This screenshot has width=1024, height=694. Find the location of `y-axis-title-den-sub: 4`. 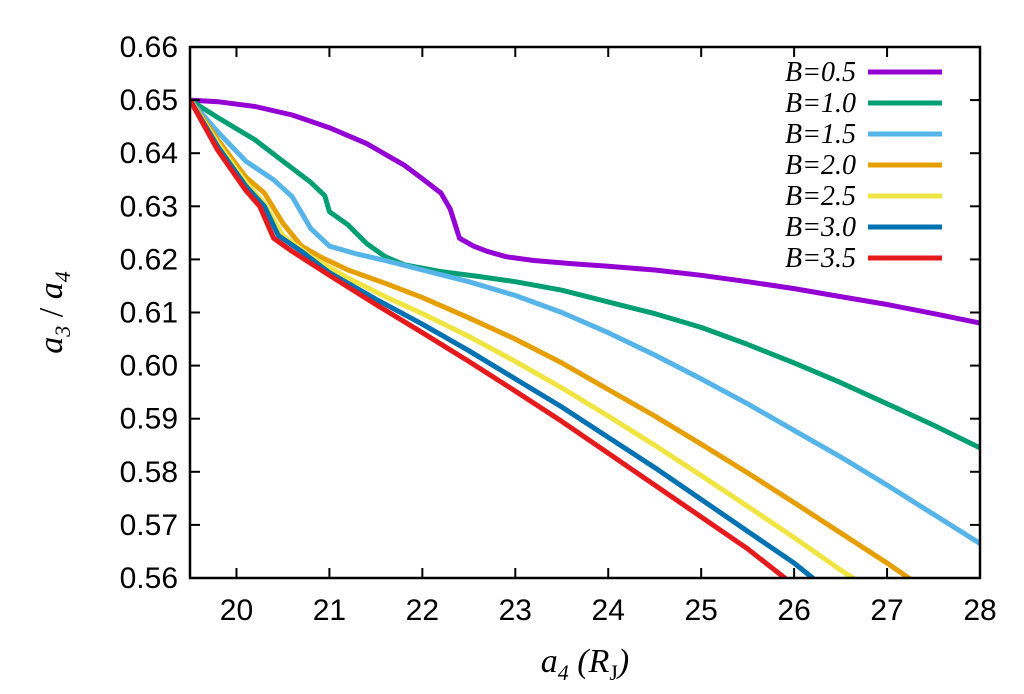

y-axis-title-den-sub: 4 is located at coordinates (62, 276).